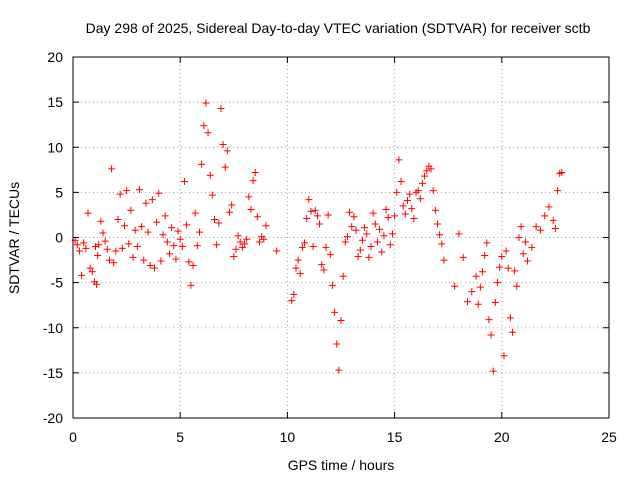 The height and width of the screenshot is (480, 640). I want to click on y-tick-label: 0, so click(59, 238).